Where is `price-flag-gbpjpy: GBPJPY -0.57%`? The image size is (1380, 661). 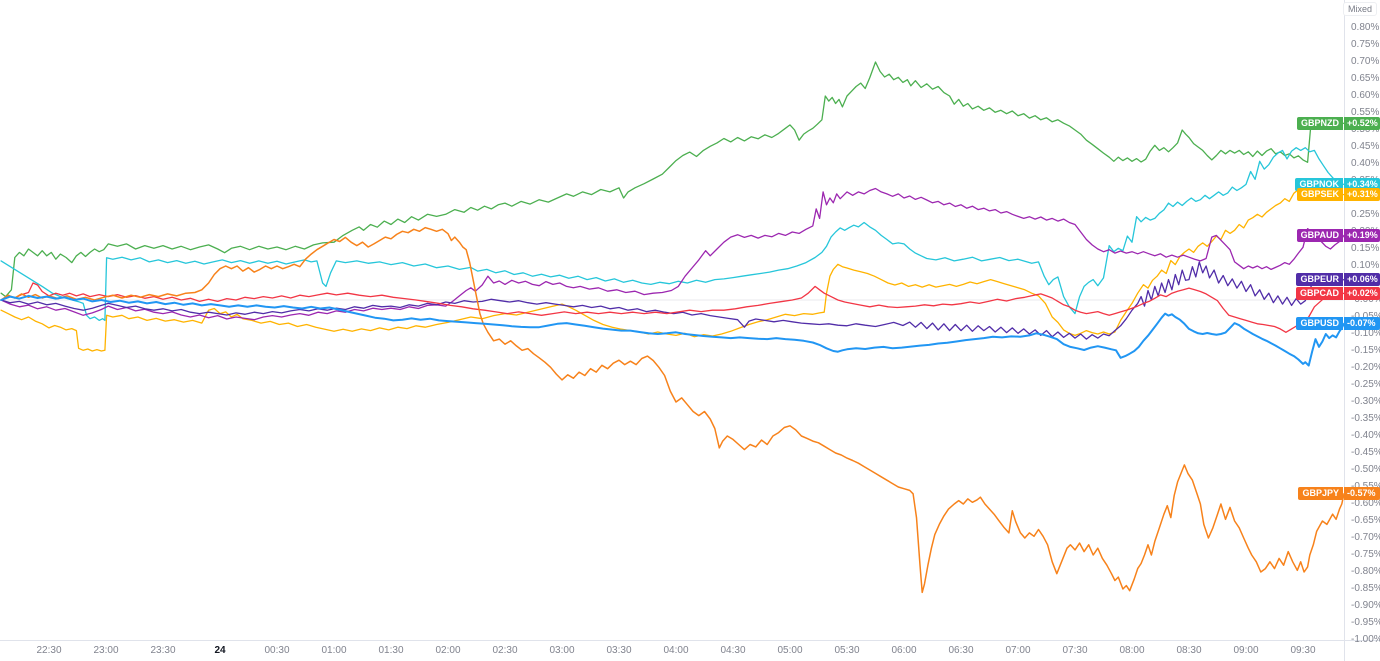 price-flag-gbpjpy: GBPJPY -0.57% is located at coordinates (1339, 494).